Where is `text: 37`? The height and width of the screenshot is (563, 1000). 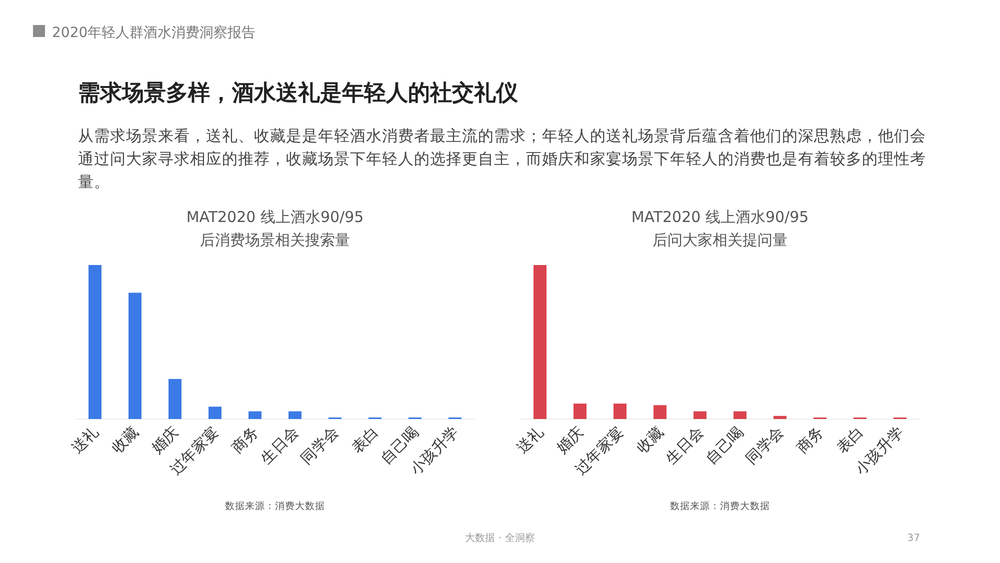 text: 37 is located at coordinates (913, 538).